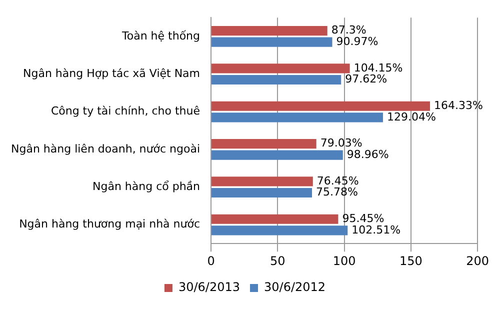 This screenshot has width=500, height=312. Describe the element at coordinates (105, 149) in the screenshot. I see `y-tick-label: Ngân hàng liên doanh, nước ngoài` at that location.